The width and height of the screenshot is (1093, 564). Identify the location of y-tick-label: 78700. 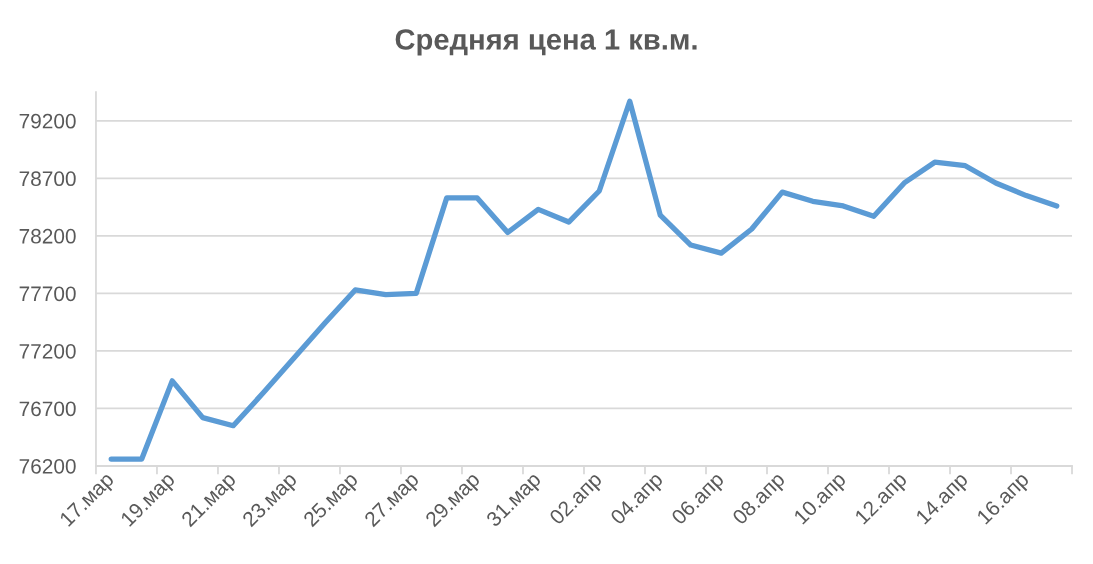
(47, 179).